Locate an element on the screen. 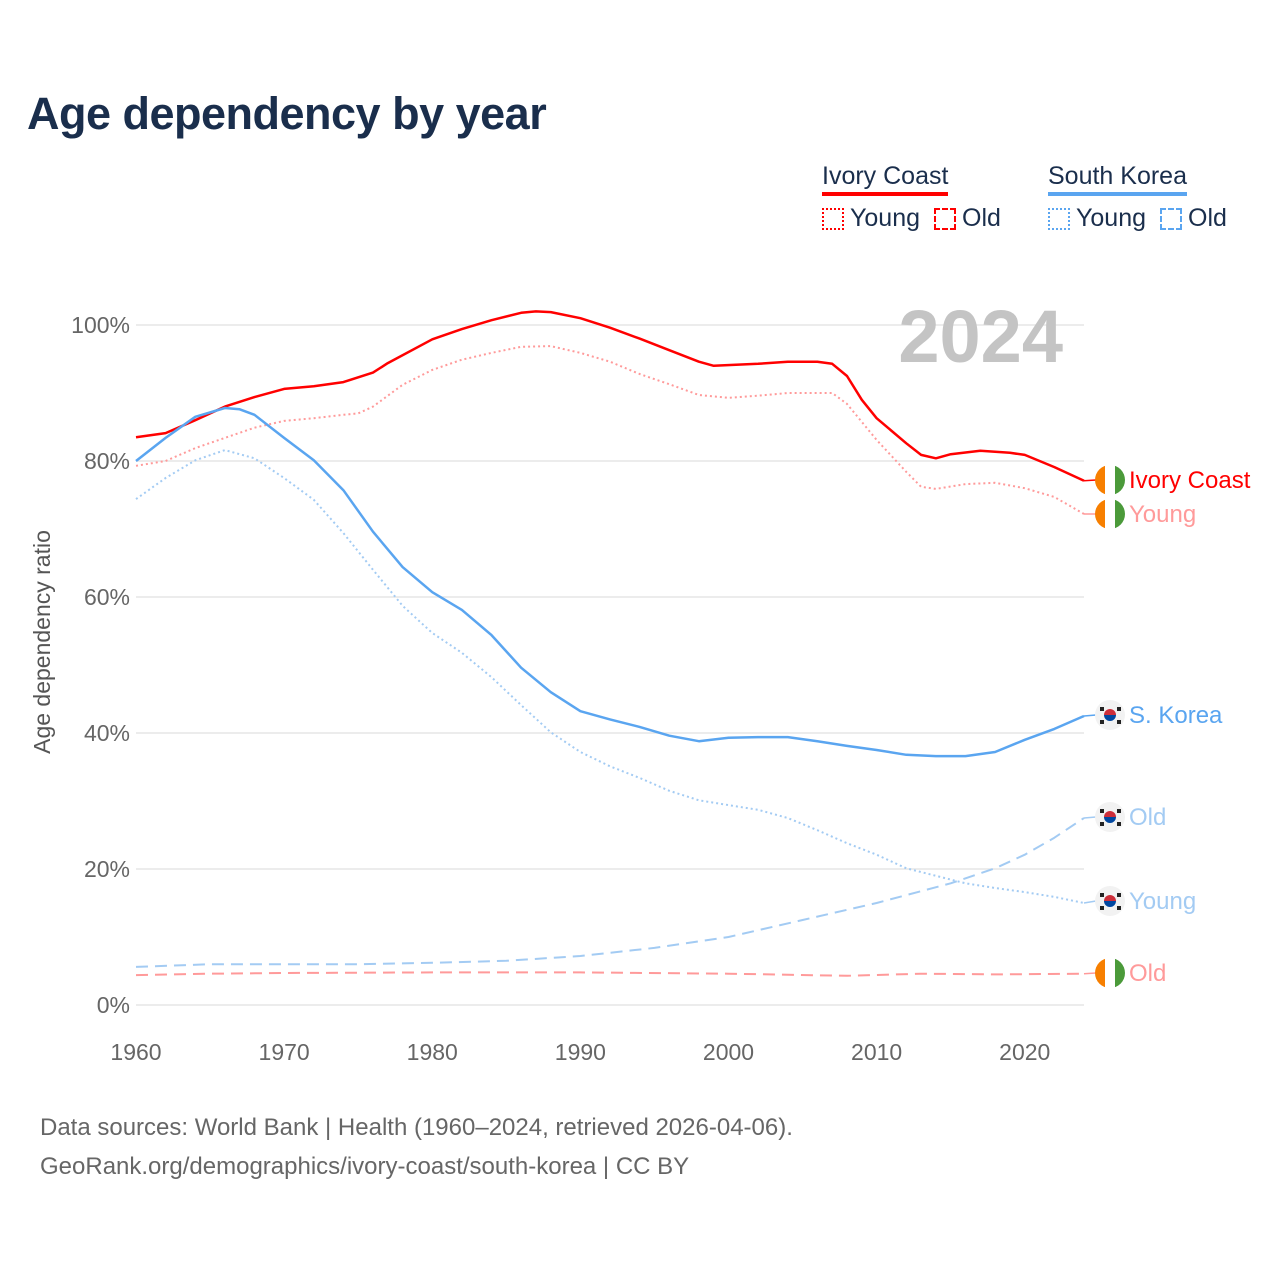 Image resolution: width=1280 pixels, height=1280 pixels. series-end-label: Ivory Coast is located at coordinates (1190, 480).